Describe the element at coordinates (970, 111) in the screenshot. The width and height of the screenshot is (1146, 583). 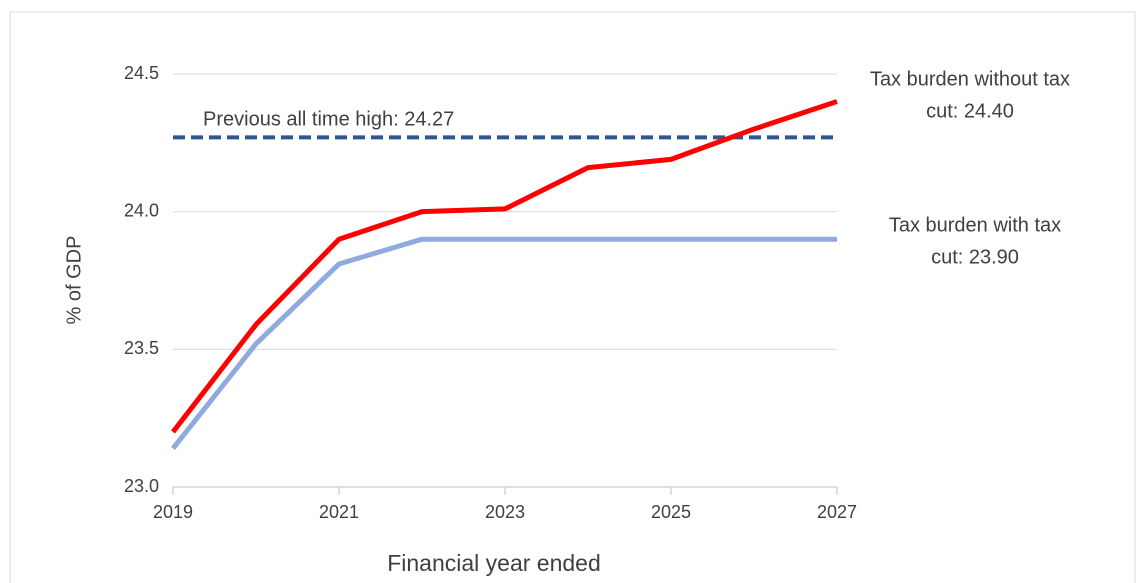
I see `annotation: cut: 24.40` at that location.